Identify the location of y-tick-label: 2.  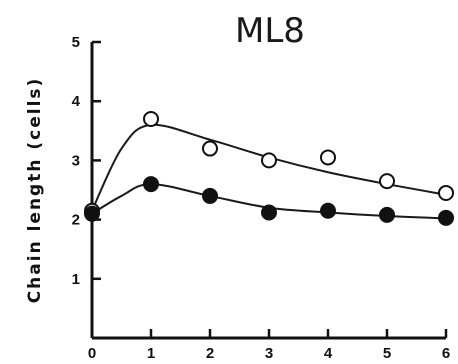
(76, 220).